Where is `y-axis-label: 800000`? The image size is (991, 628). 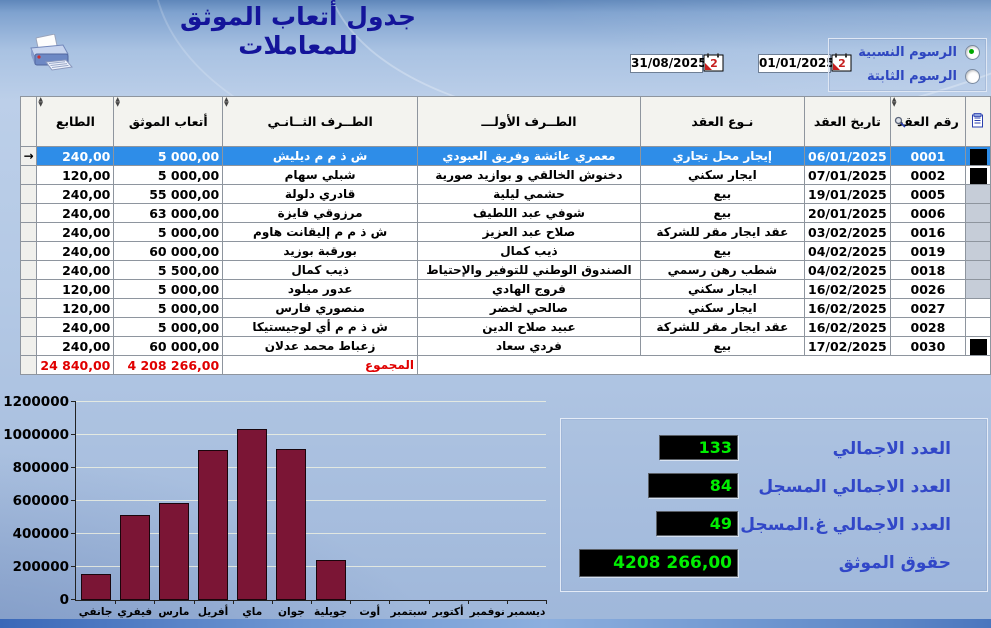
y-axis-label: 800000 is located at coordinates (40, 468).